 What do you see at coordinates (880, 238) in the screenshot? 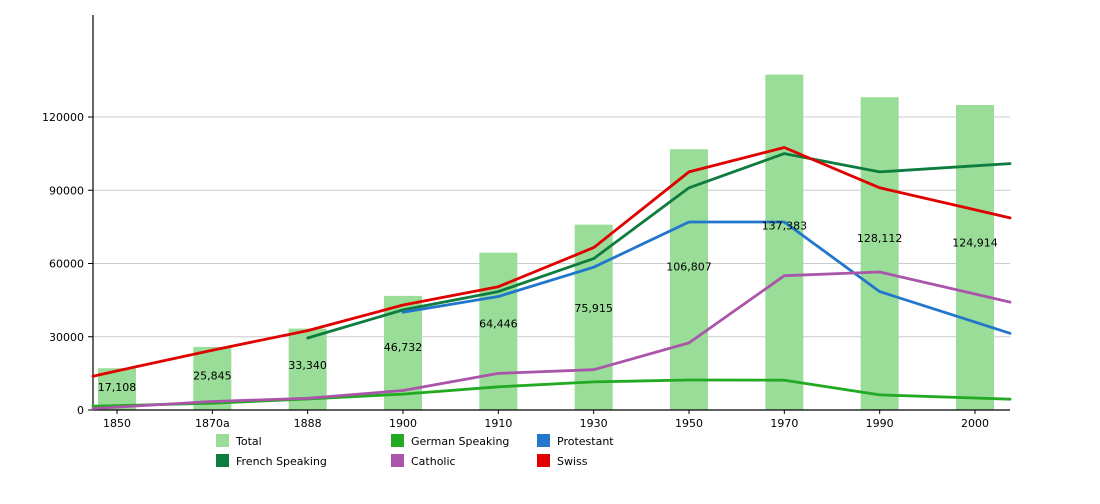
I see `bar-value-label: 128,112` at bounding box center [880, 238].